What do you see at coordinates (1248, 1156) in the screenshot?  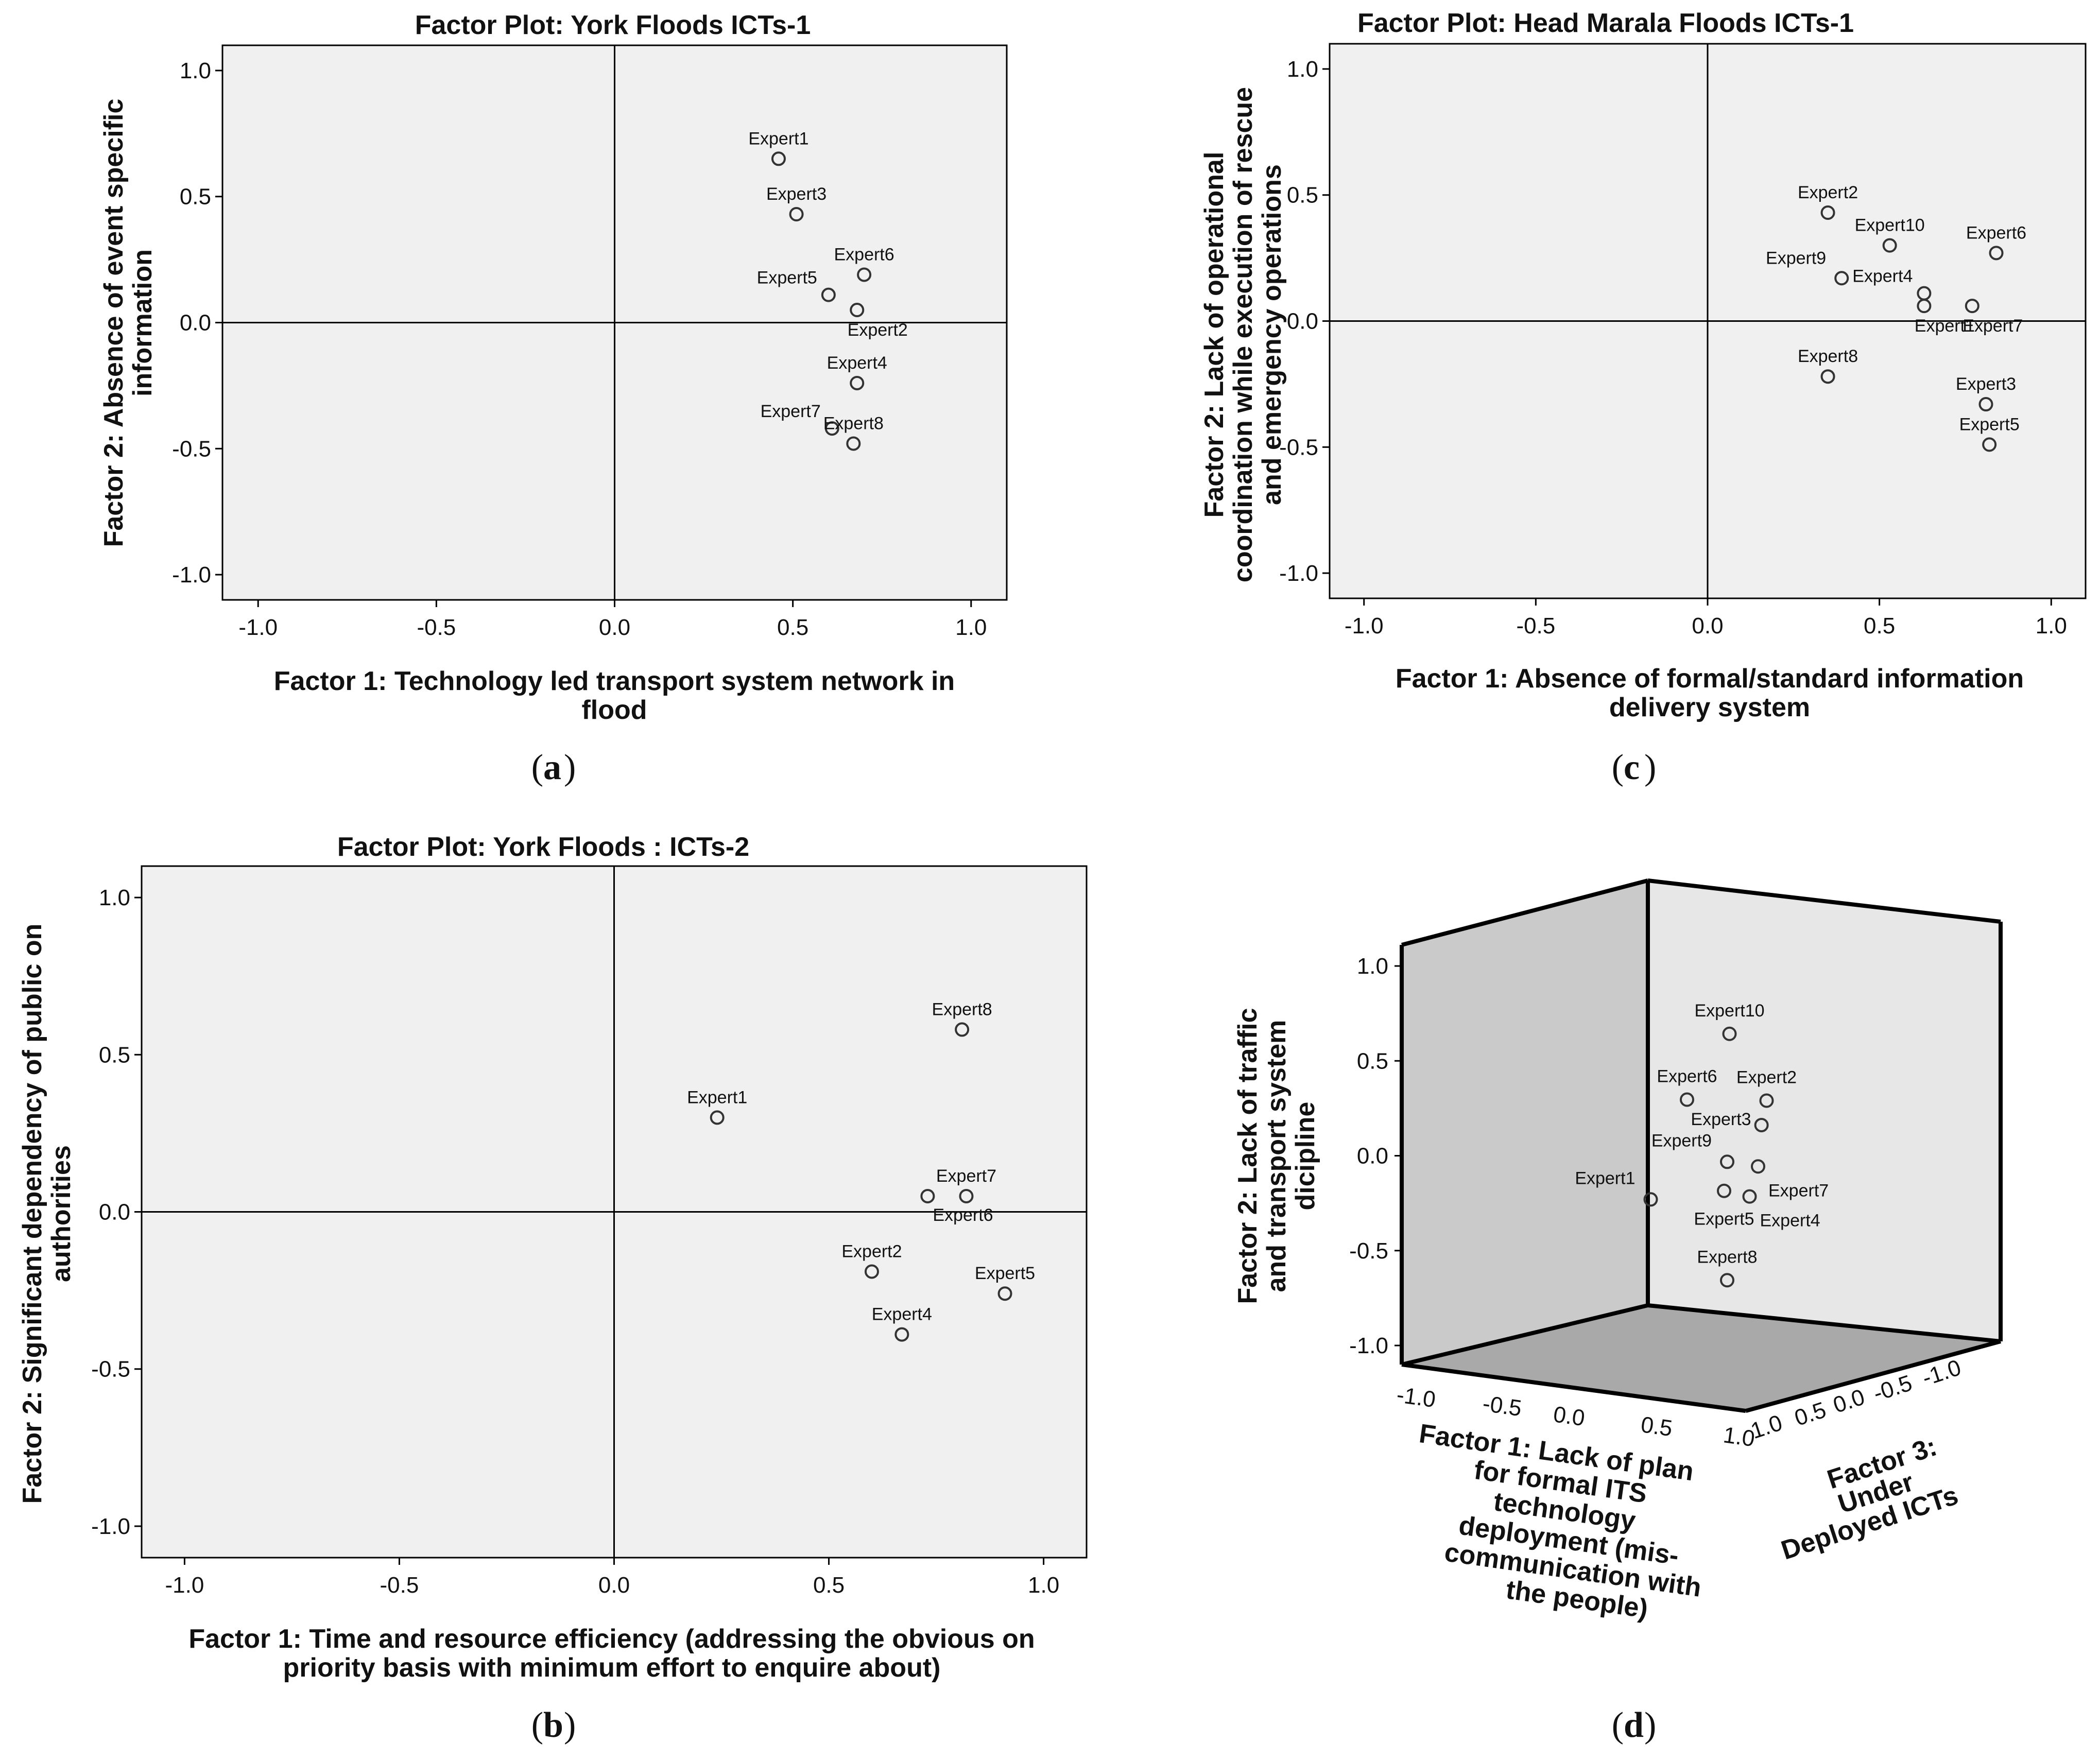 I see `y-axis-label: Factor 2: Lack of traffic` at bounding box center [1248, 1156].